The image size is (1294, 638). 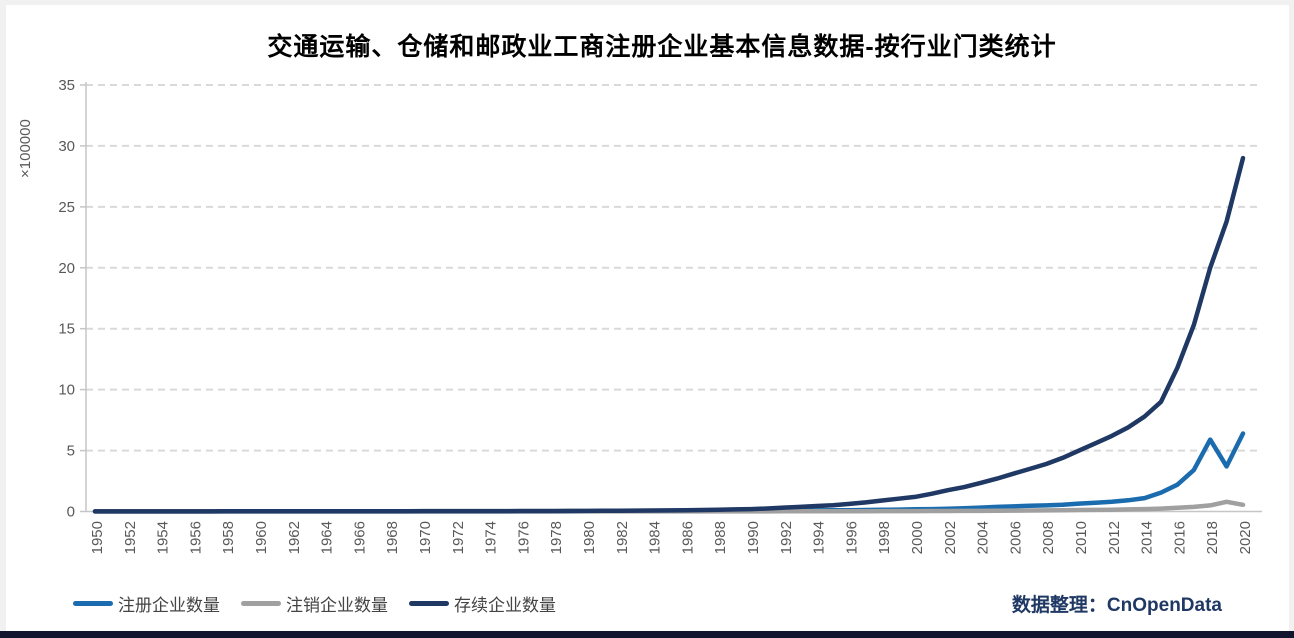 I want to click on svg-text: 1986, so click(x=687, y=537).